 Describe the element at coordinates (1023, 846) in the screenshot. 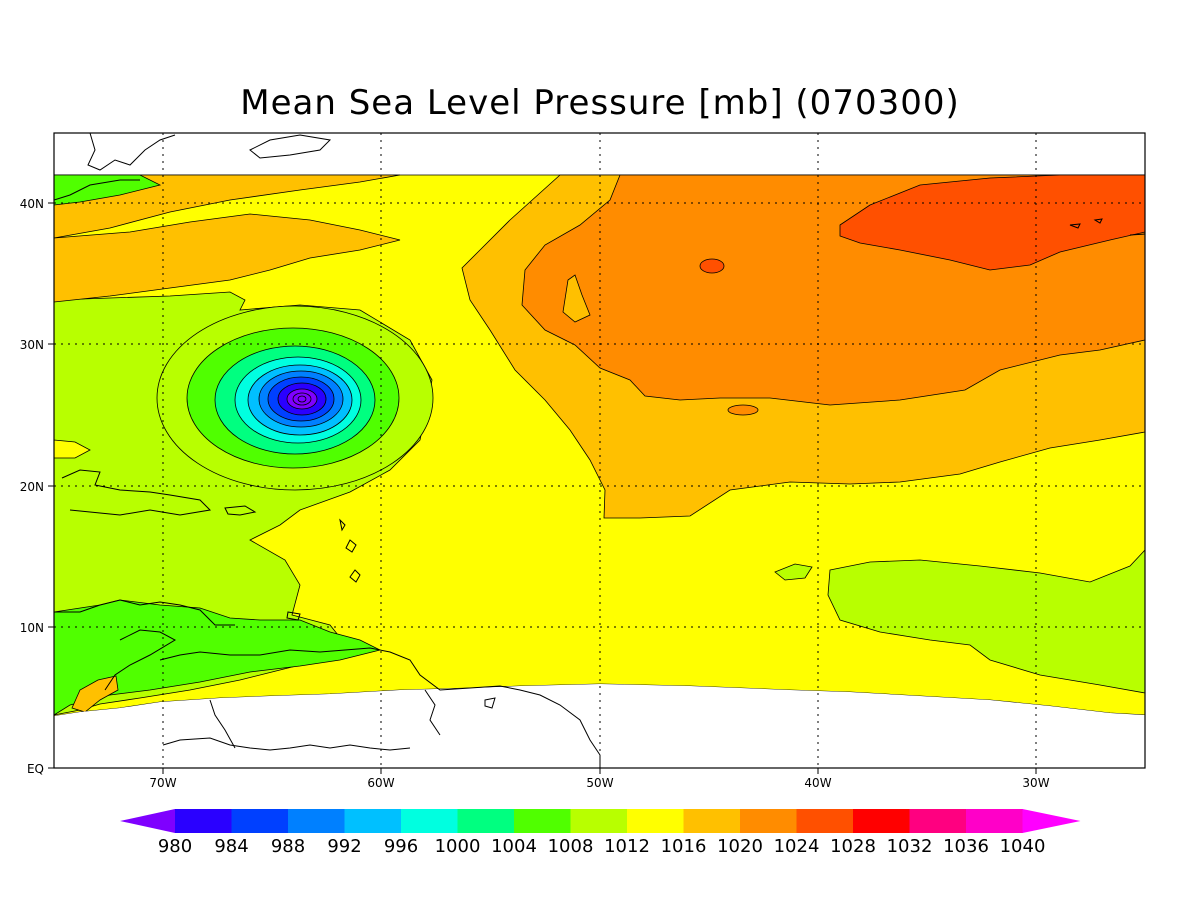

I see `colorbar-label: 1040` at that location.